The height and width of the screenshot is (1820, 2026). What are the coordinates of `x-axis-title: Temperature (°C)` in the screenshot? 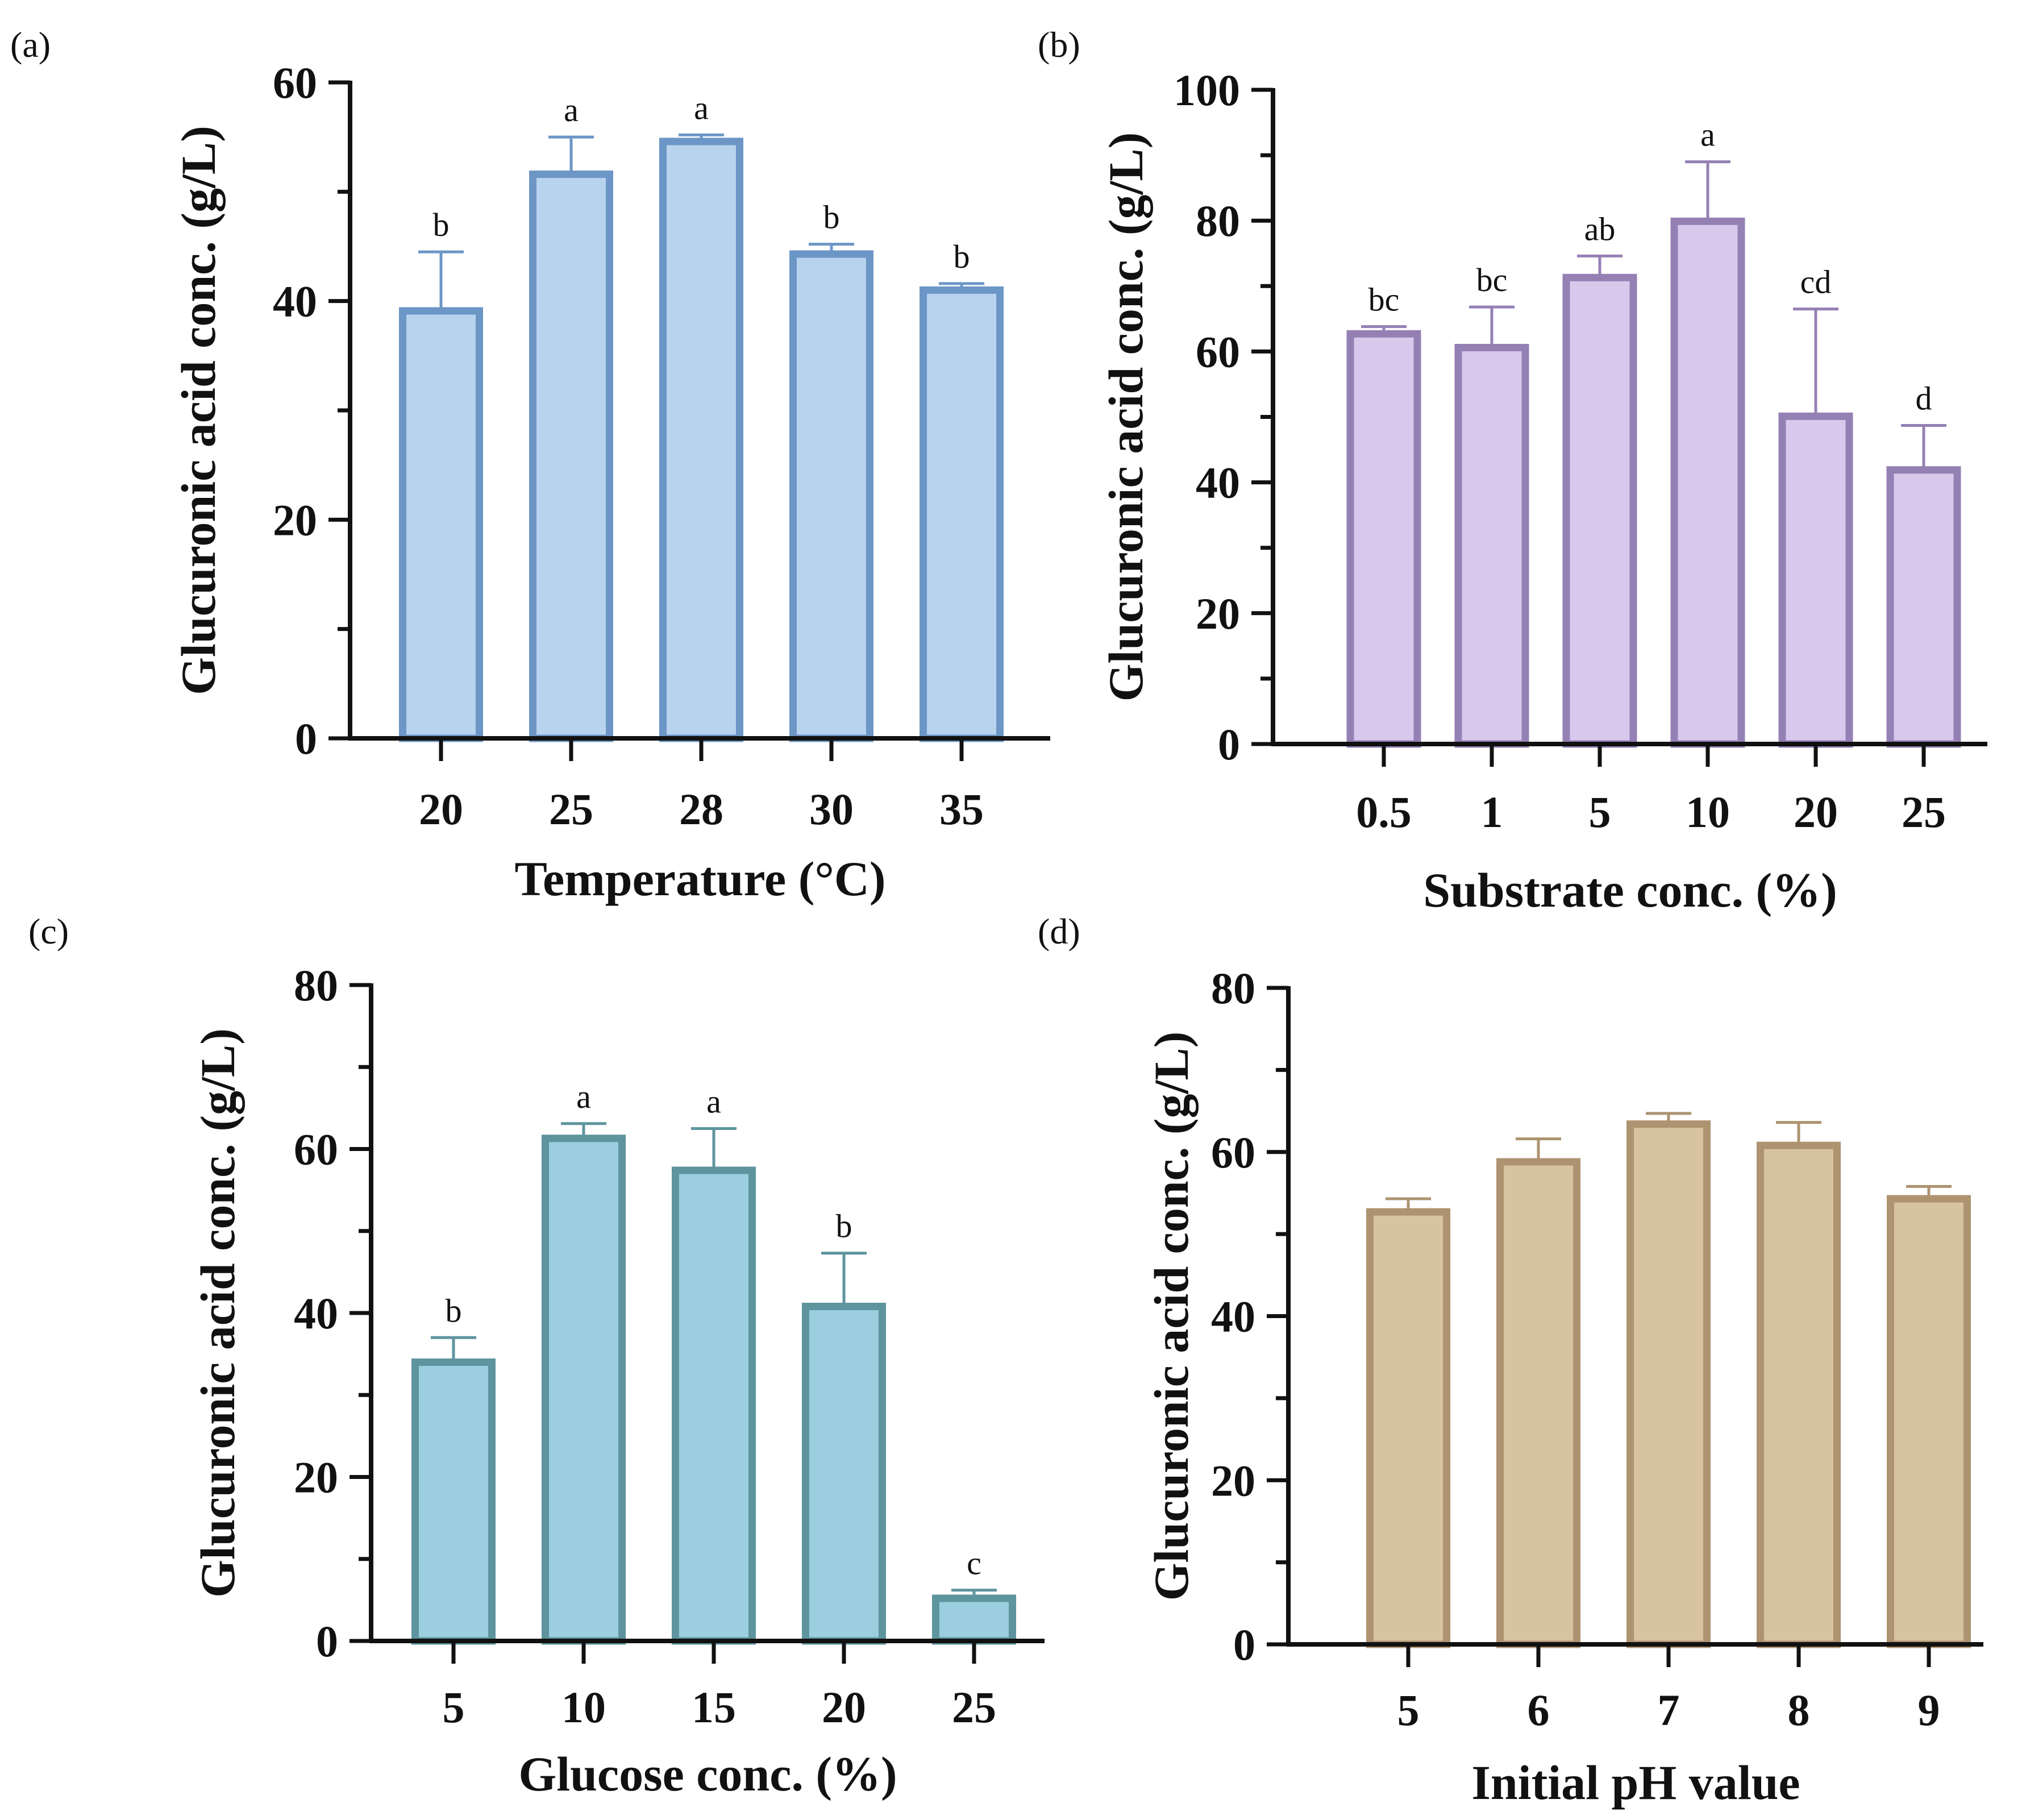 It's located at (700, 878).